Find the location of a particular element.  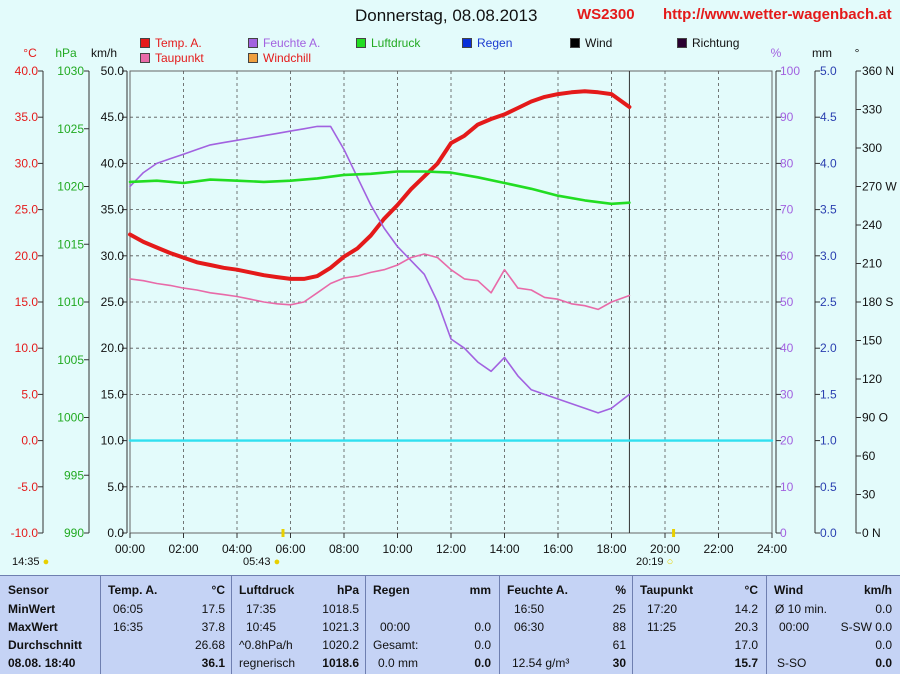

temp-max: 37.8 is located at coordinates (213, 627).